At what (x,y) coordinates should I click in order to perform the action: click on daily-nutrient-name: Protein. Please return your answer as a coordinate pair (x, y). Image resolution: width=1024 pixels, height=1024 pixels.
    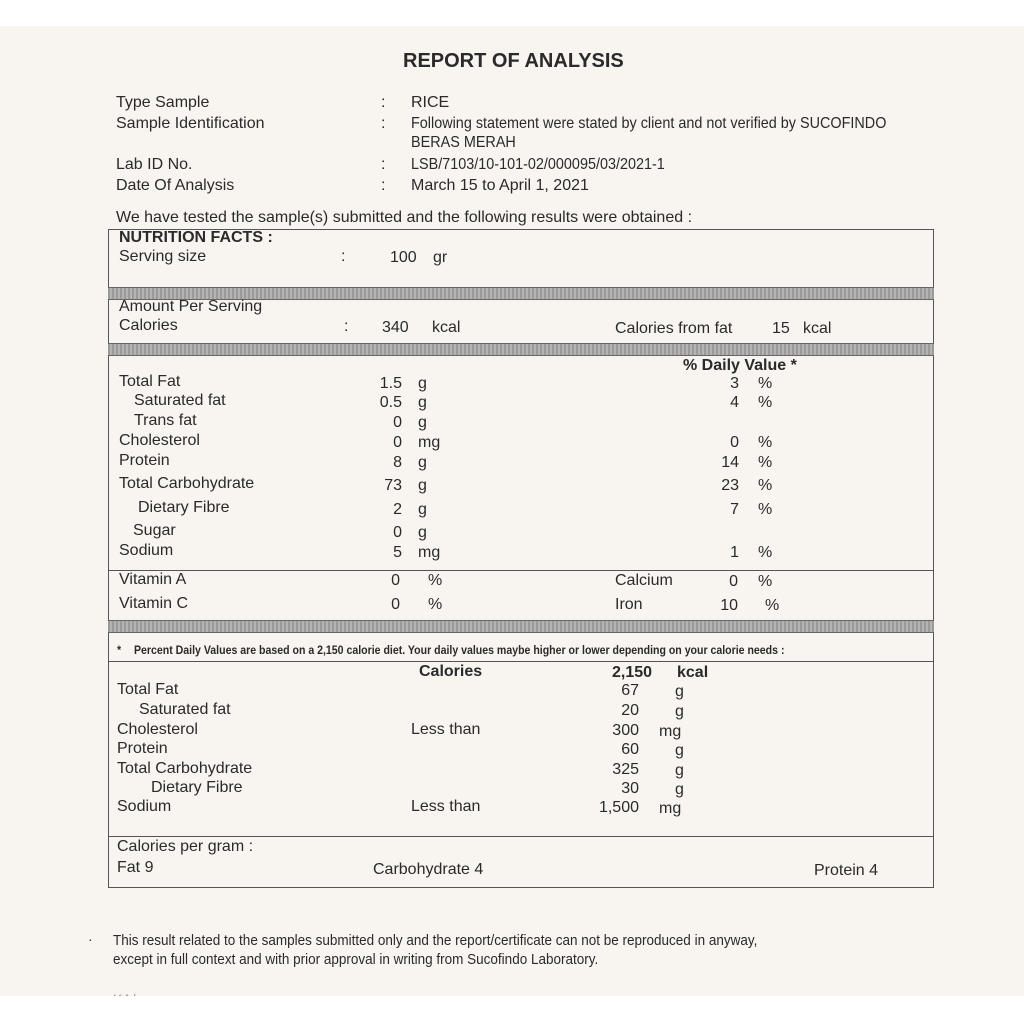
    Looking at the image, I should click on (142, 748).